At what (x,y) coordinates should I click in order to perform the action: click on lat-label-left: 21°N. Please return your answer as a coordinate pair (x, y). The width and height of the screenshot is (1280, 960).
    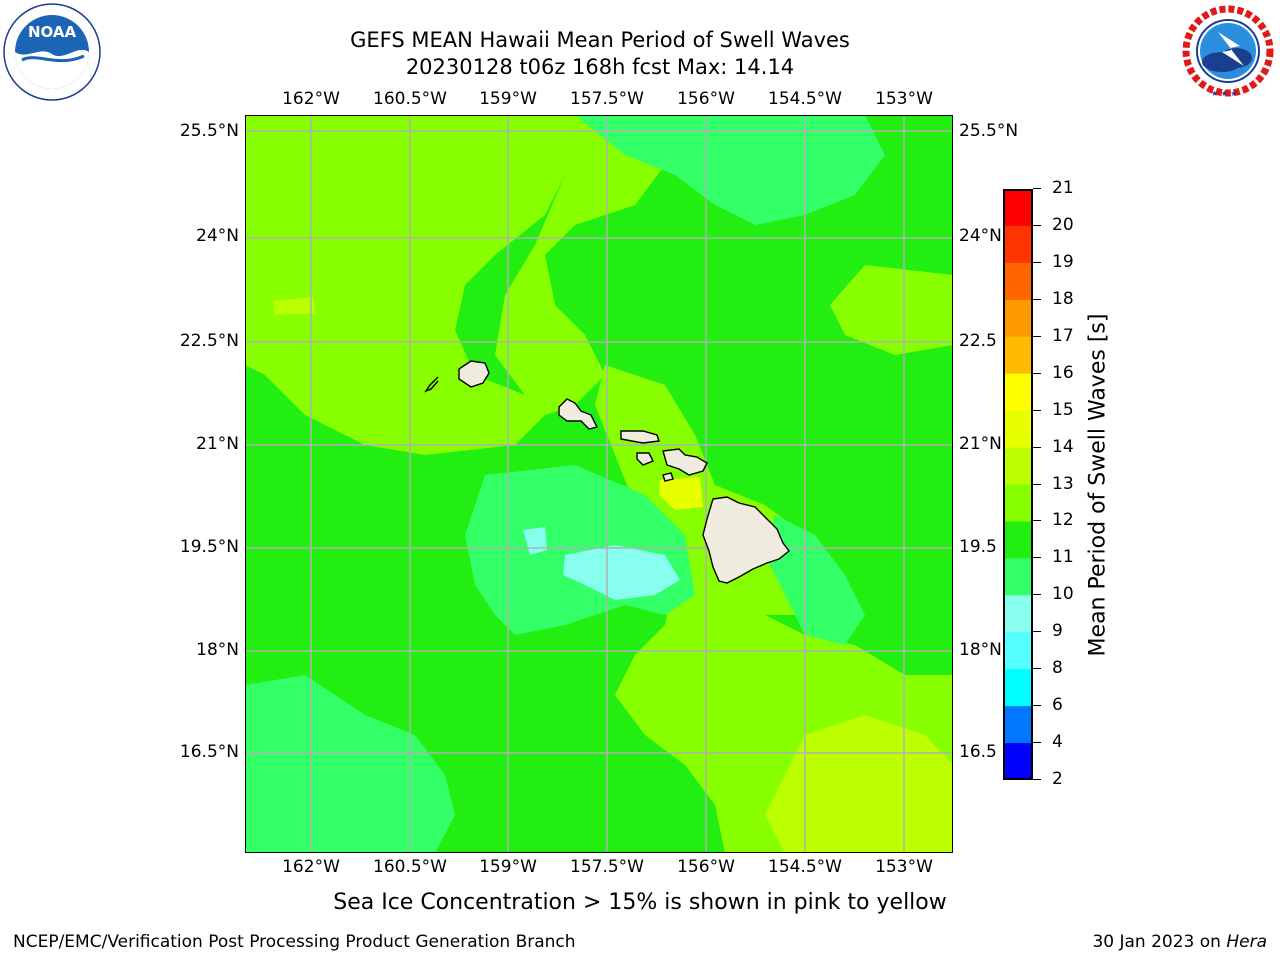
    Looking at the image, I should click on (217, 444).